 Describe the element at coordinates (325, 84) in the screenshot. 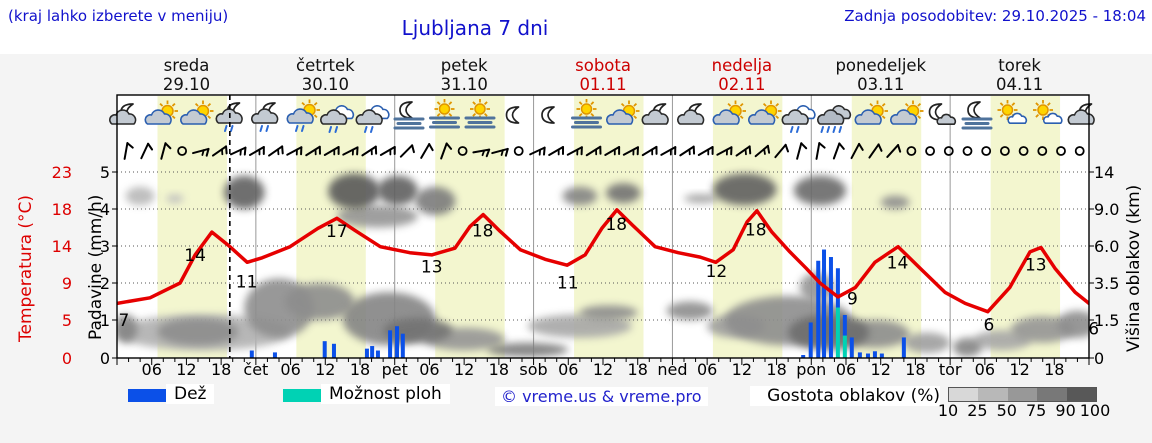

I see `day-date: 30.10` at that location.